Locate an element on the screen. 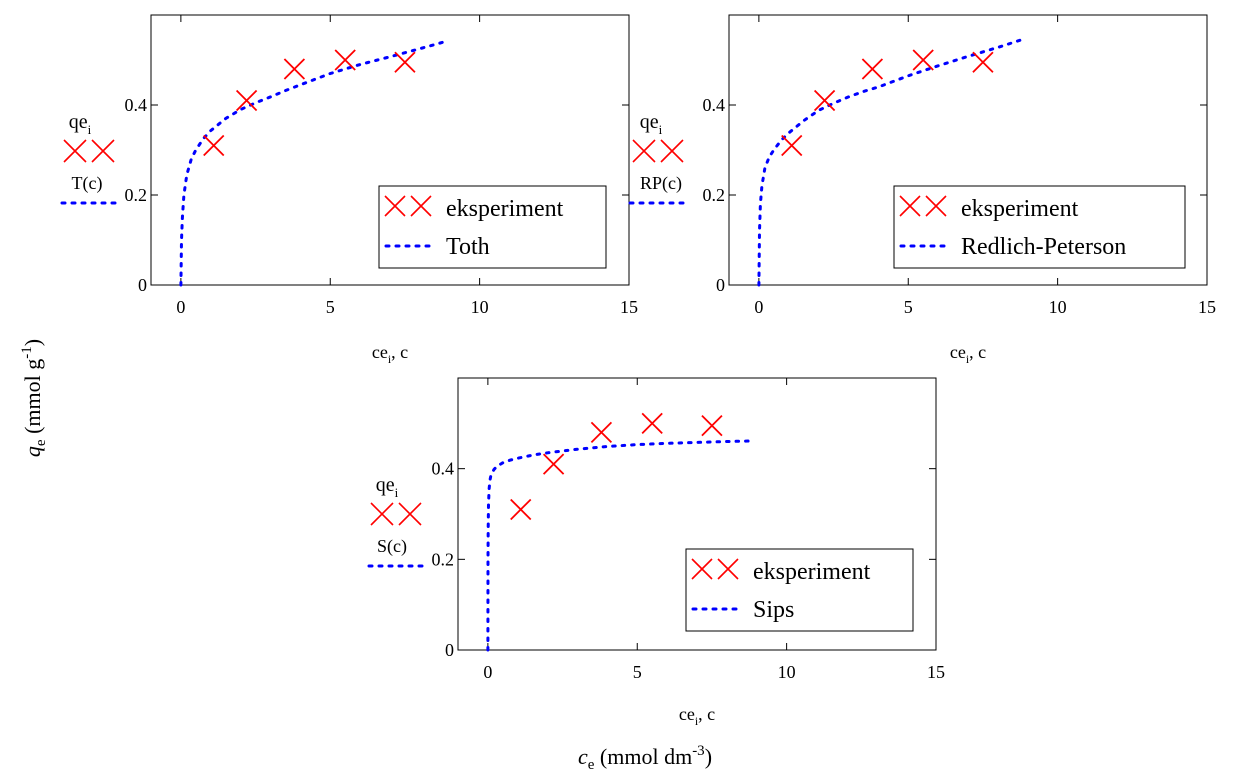 This screenshot has width=1234, height=772. figure-y-axis-title: qe (mmol g-1) is located at coordinates (34, 398).